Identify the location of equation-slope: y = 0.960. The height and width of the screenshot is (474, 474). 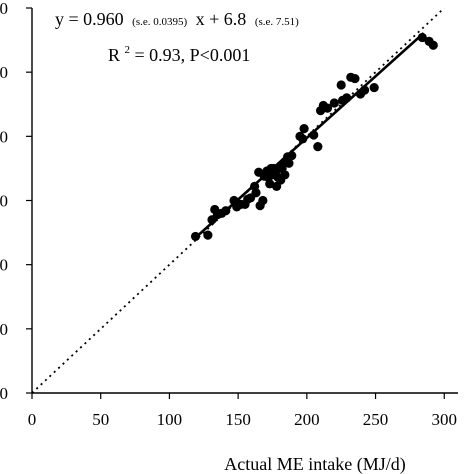
(89, 19).